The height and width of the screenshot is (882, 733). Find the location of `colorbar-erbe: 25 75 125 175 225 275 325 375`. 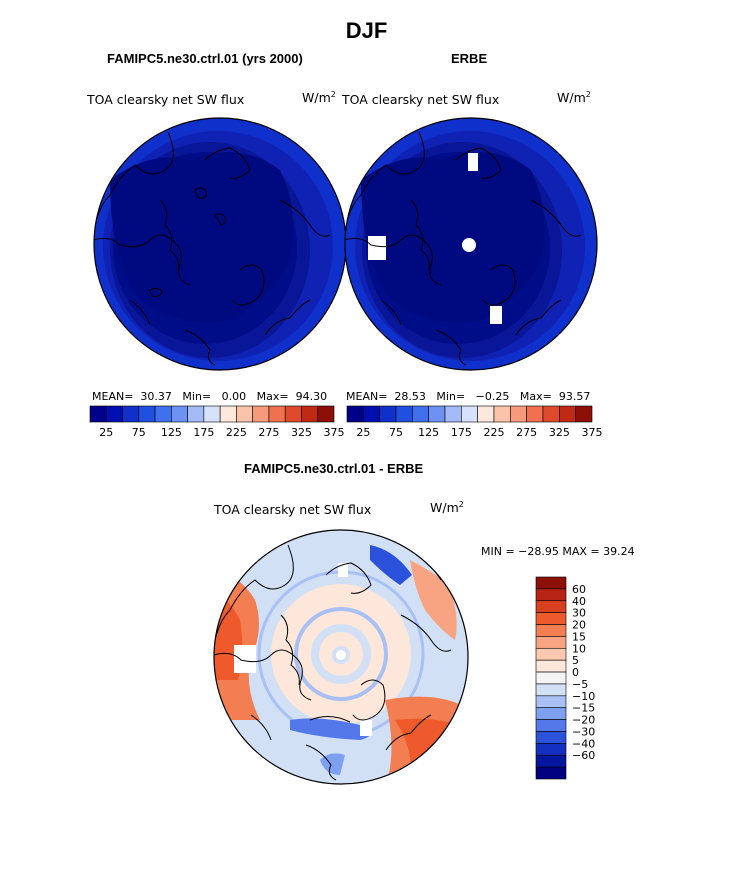

colorbar-erbe: 25 75 125 175 225 275 325 375 is located at coordinates (474, 422).